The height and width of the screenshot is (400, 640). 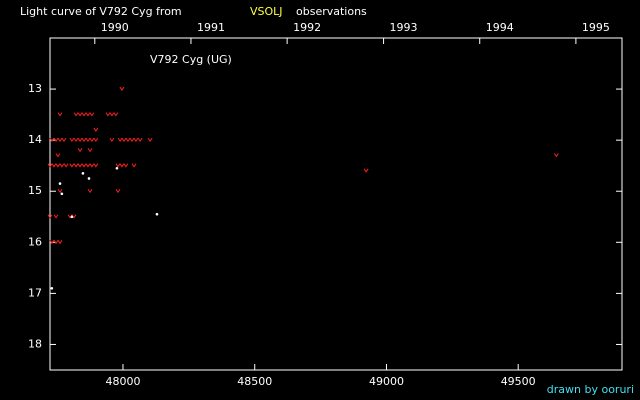 What do you see at coordinates (101, 11) in the screenshot?
I see `chart-title: Light curve of V792 Cyg from` at bounding box center [101, 11].